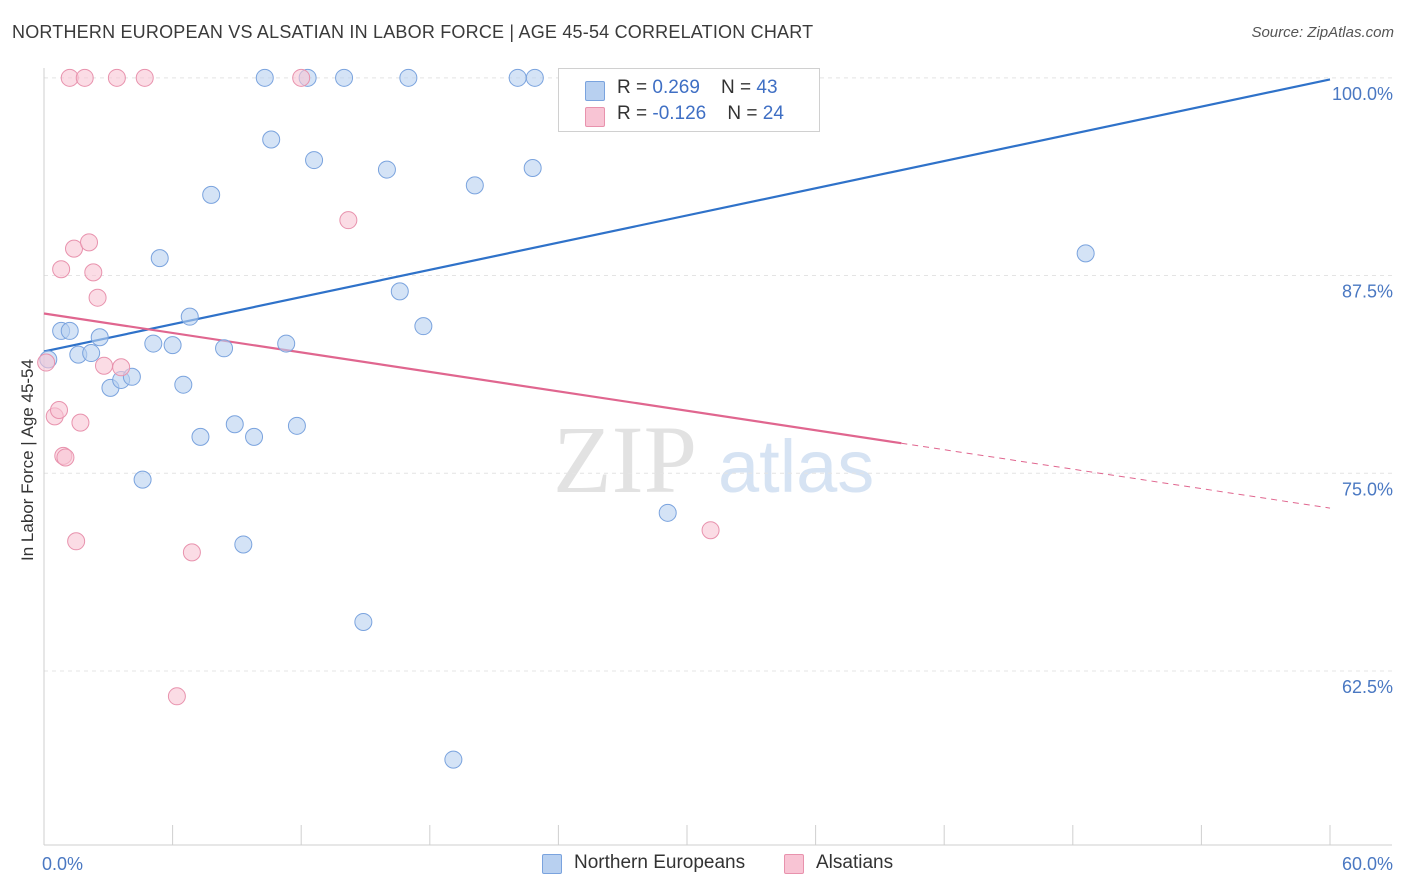  What do you see at coordinates (767, 87) in the screenshot?
I see `legend-n-value: 43` at bounding box center [767, 87].